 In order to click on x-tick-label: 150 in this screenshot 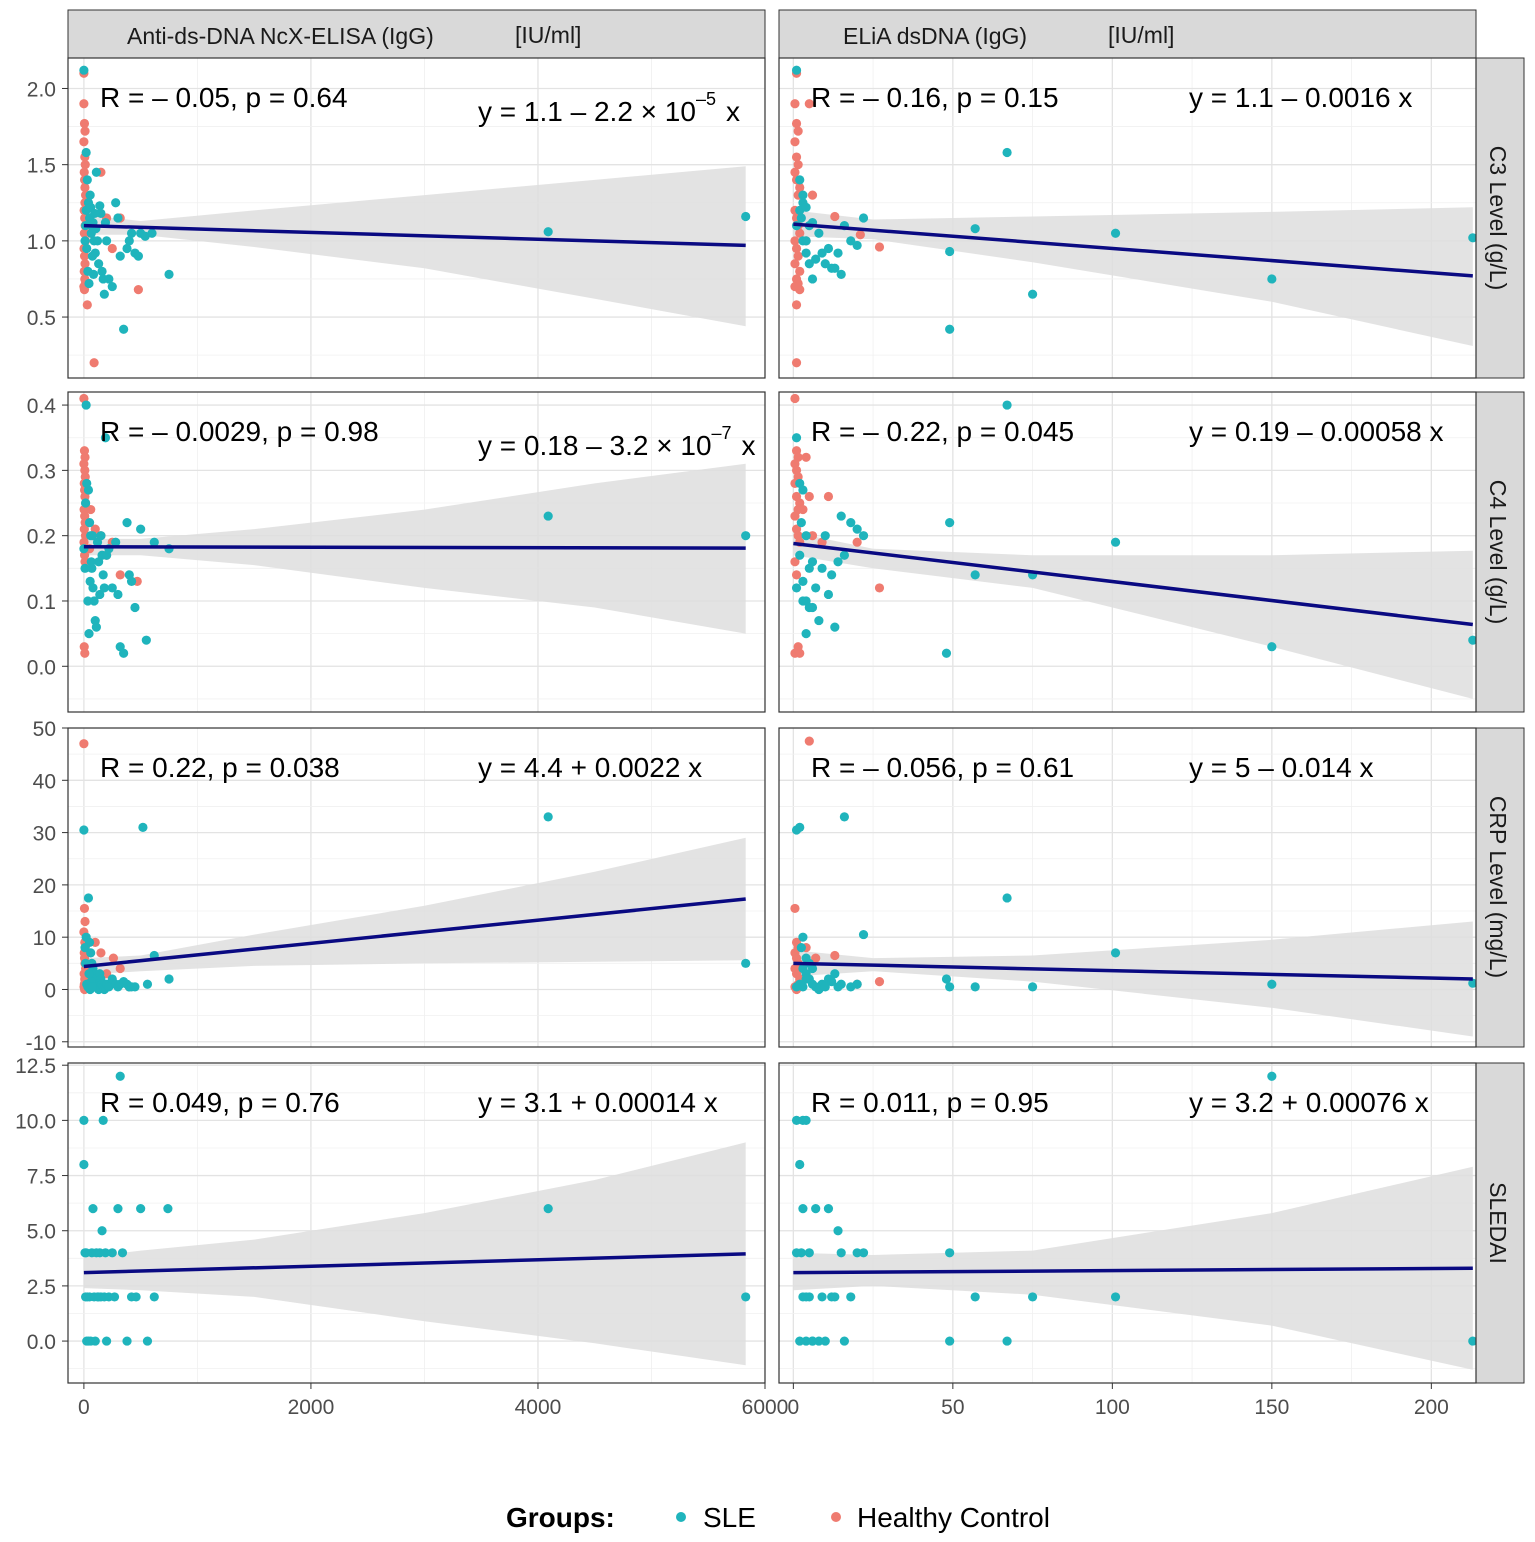, I will do `click(1271, 1407)`.